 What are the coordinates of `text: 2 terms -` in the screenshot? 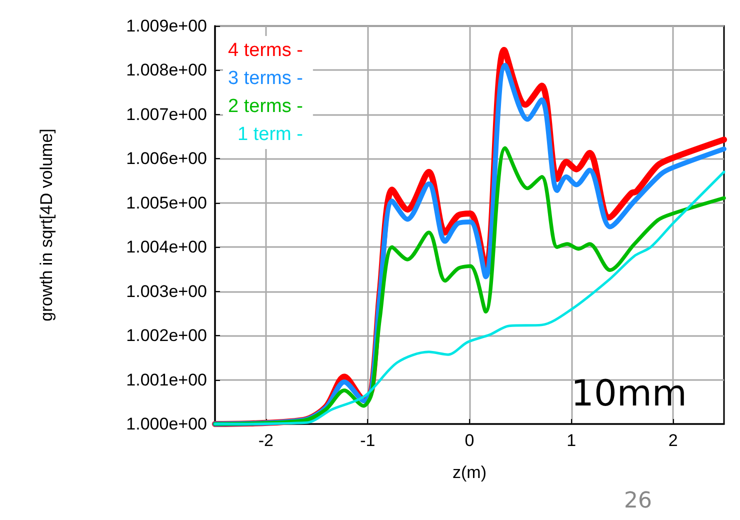 It's located at (265, 106).